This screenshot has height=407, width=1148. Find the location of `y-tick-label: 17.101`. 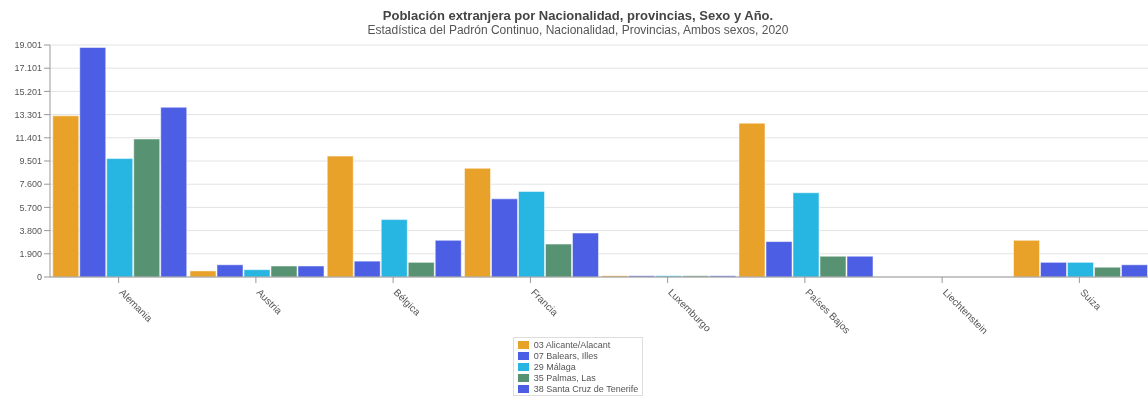

y-tick-label: 17.101 is located at coordinates (28, 68).